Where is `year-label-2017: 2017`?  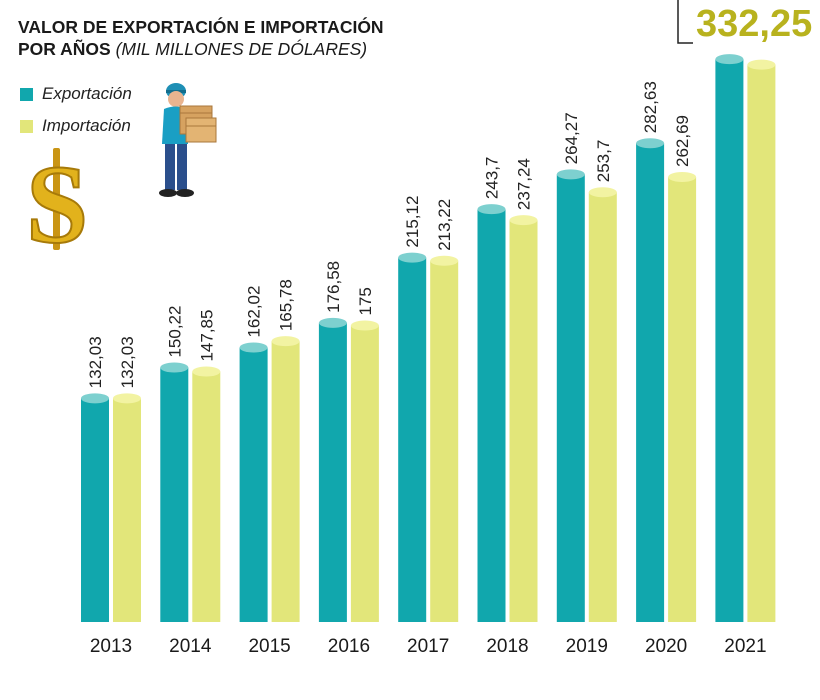 year-label-2017: 2017 is located at coordinates (428, 646).